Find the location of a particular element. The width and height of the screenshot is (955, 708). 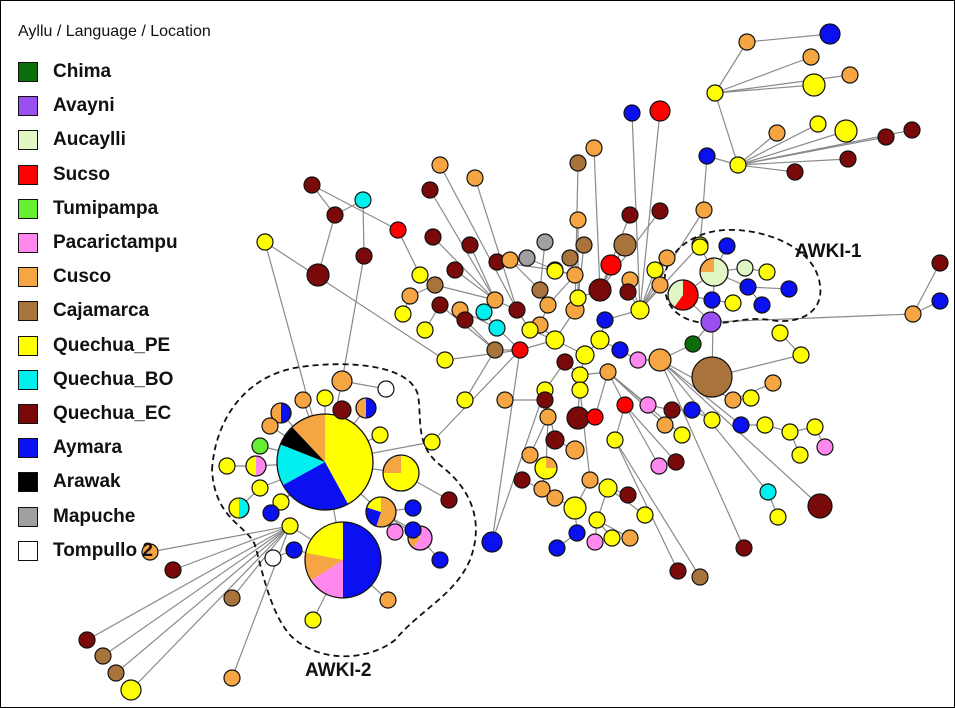

cluster-label-awki2: AWKI-2 is located at coordinates (338, 670).